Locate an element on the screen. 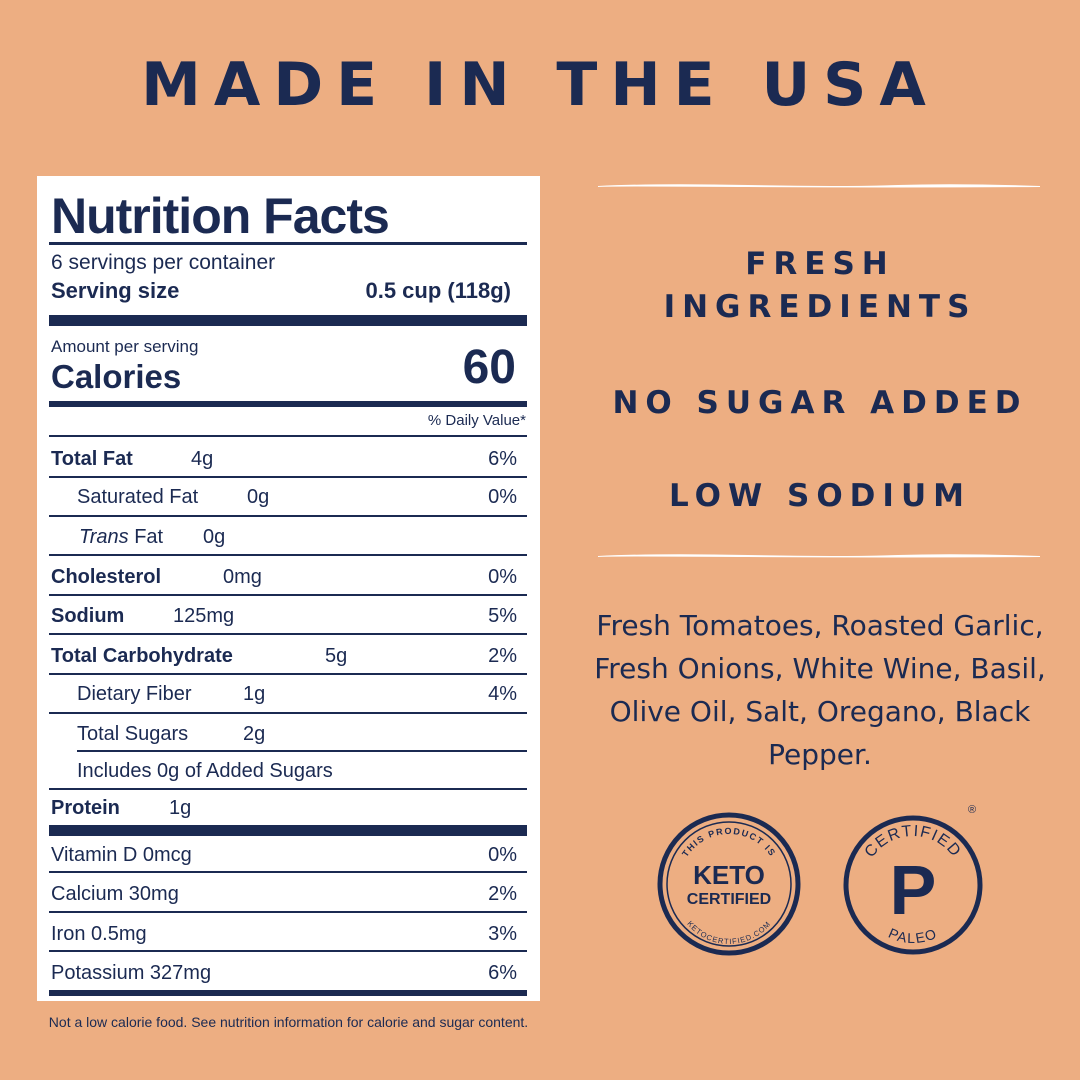 The image size is (1080, 1080). nutrient-name: Sodium is located at coordinates (88, 616).